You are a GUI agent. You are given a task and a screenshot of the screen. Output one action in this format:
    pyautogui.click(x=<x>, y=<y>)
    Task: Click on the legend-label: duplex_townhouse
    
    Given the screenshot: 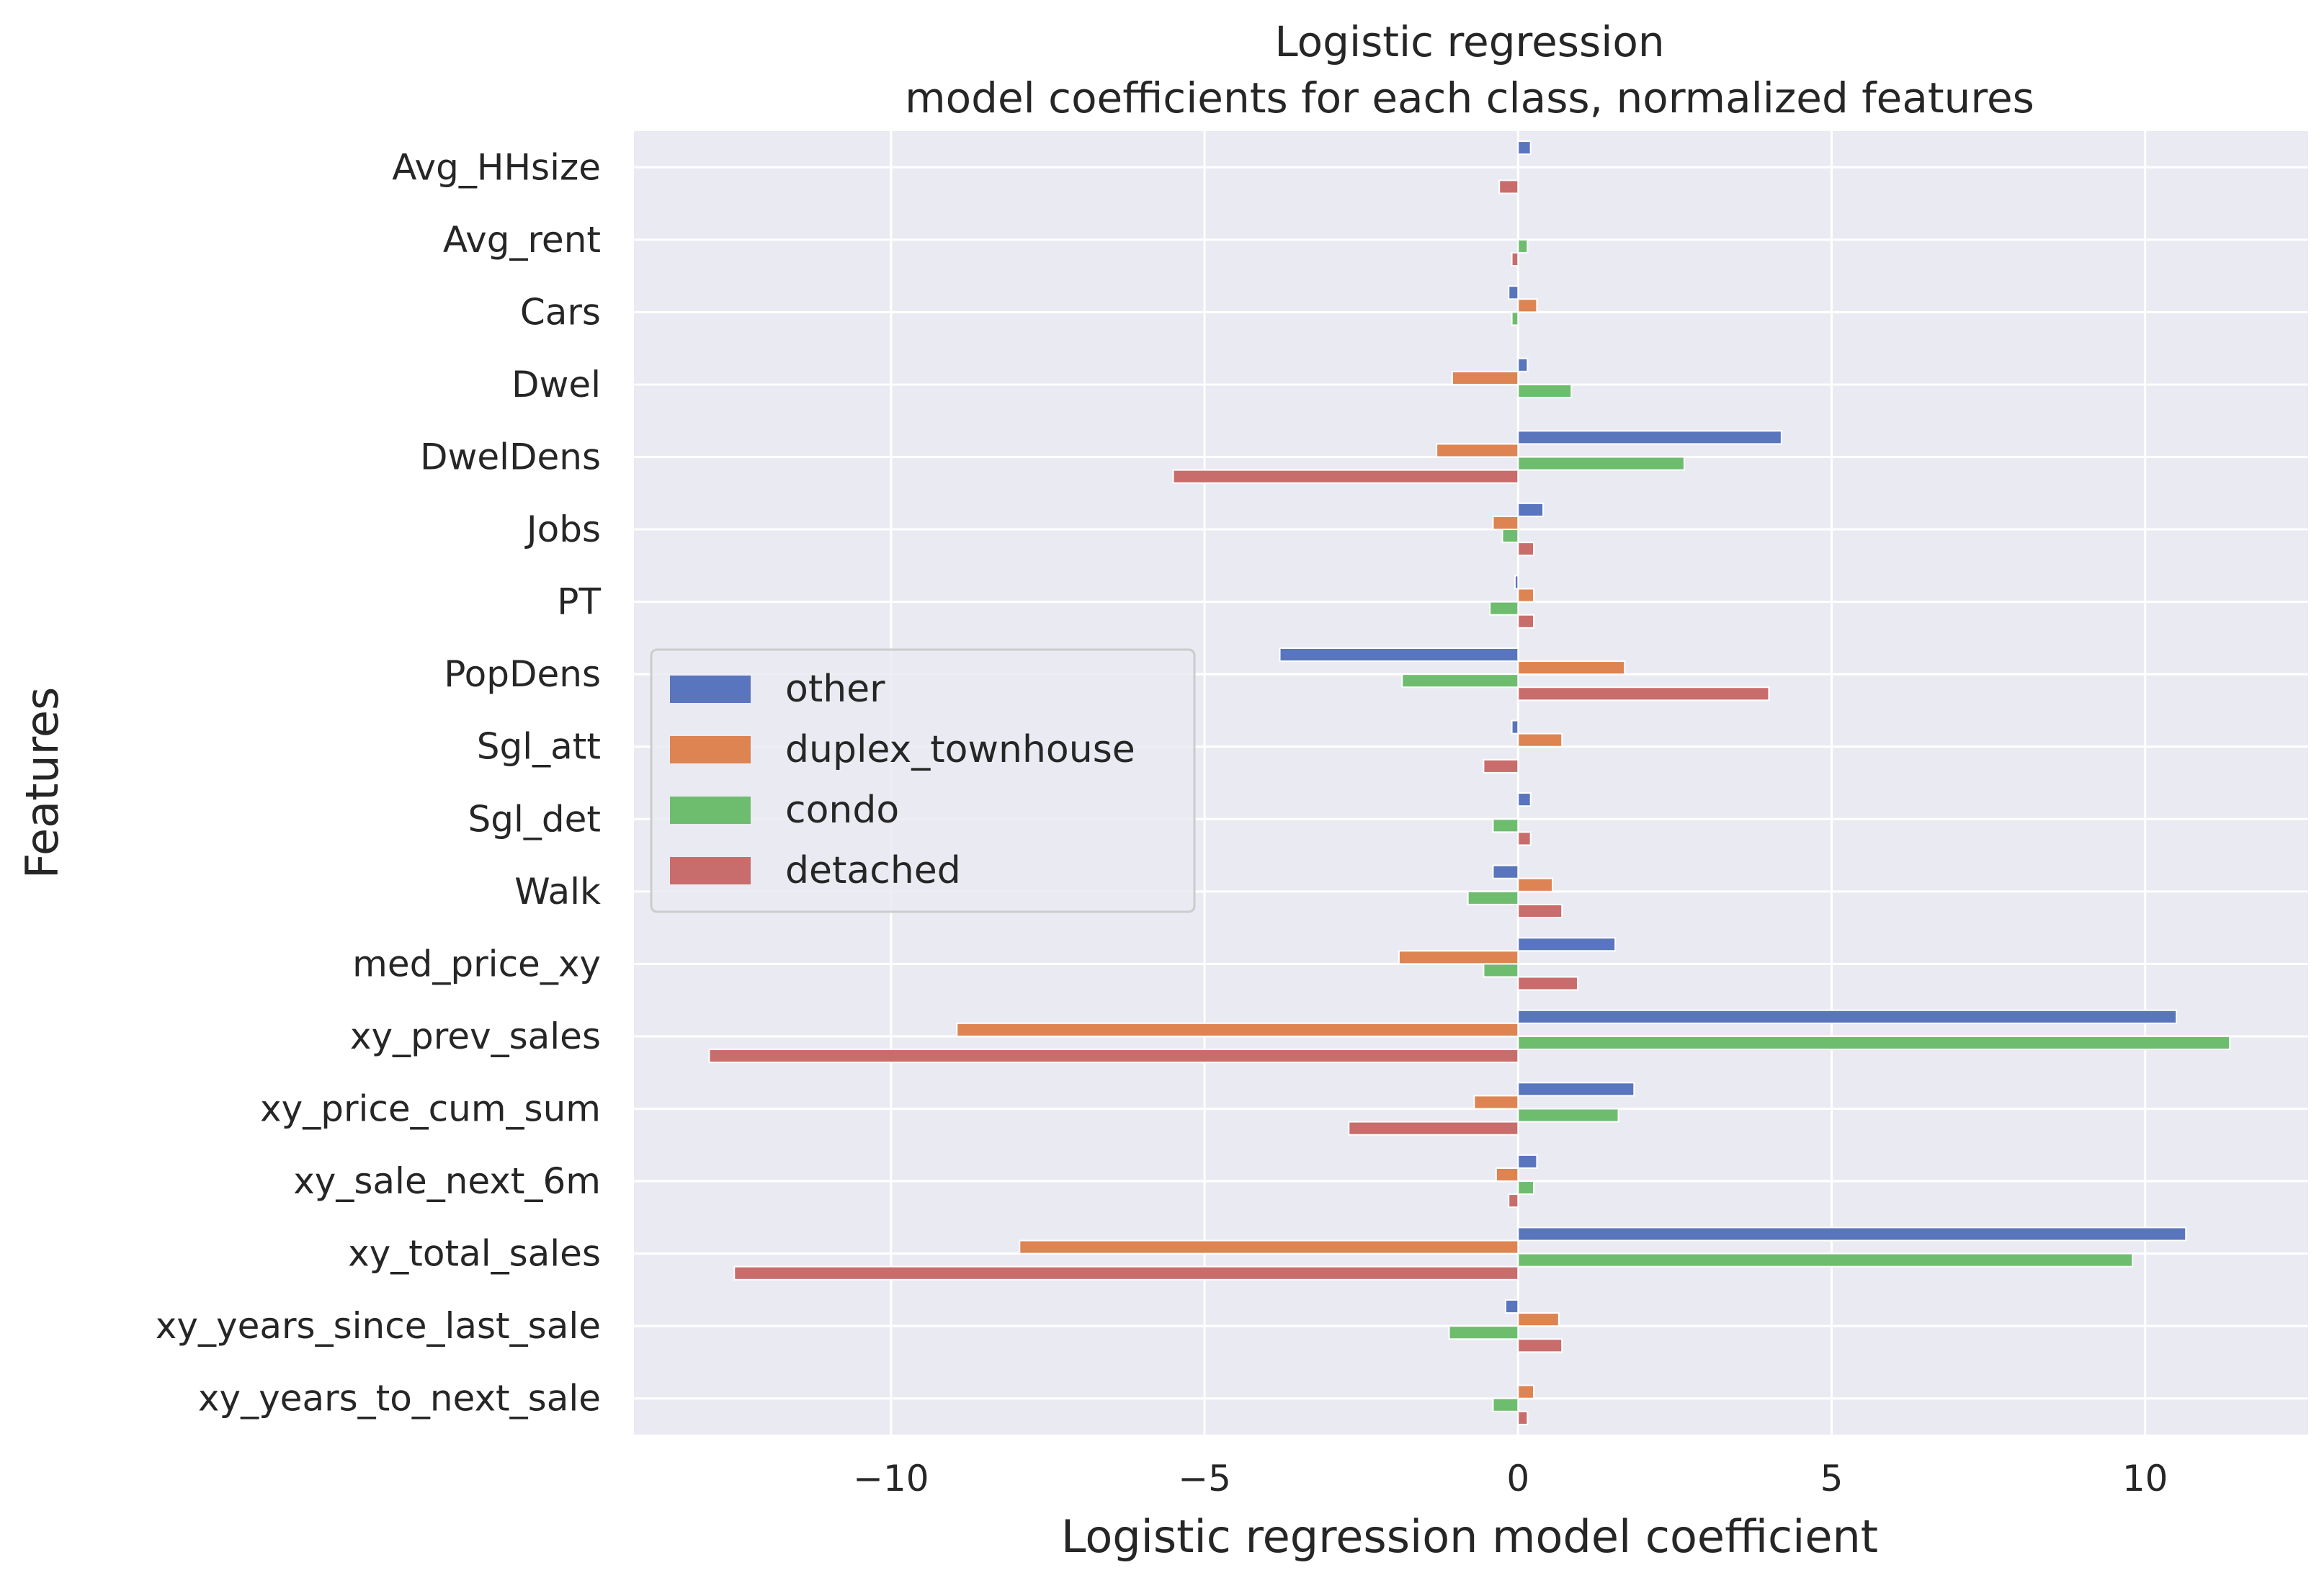 What is the action you would take?
    pyautogui.click(x=960, y=749)
    